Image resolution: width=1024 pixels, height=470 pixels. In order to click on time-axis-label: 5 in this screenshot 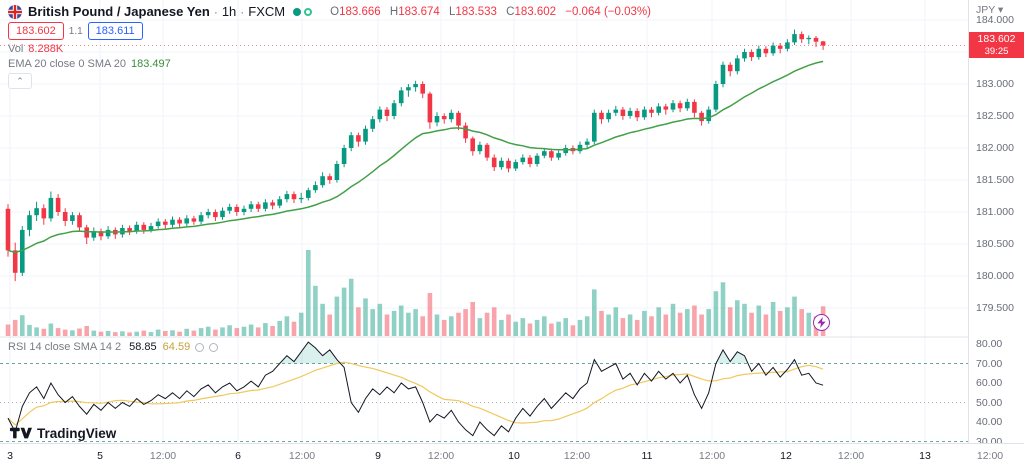, I will do `click(100, 456)`.